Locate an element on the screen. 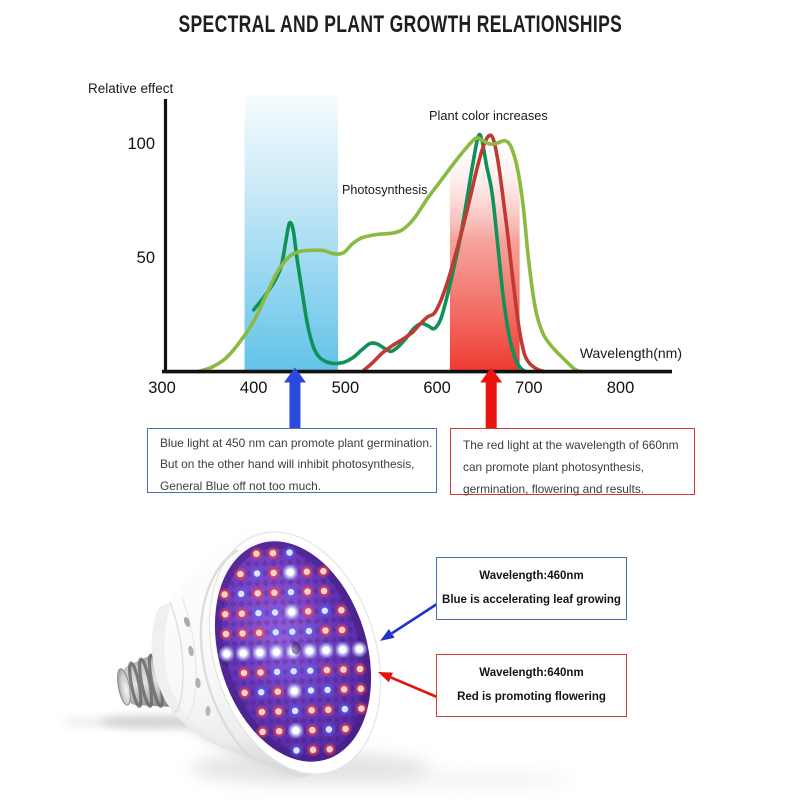  curve-photosynthesis is located at coordinates (389, 255).